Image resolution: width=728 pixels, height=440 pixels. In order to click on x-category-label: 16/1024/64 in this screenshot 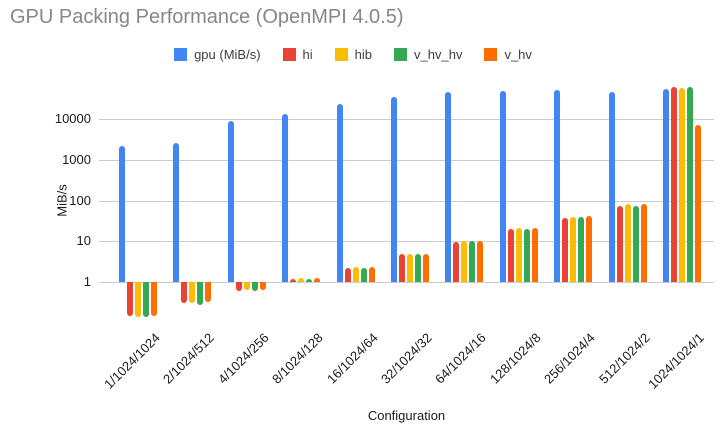, I will do `click(352, 358)`.